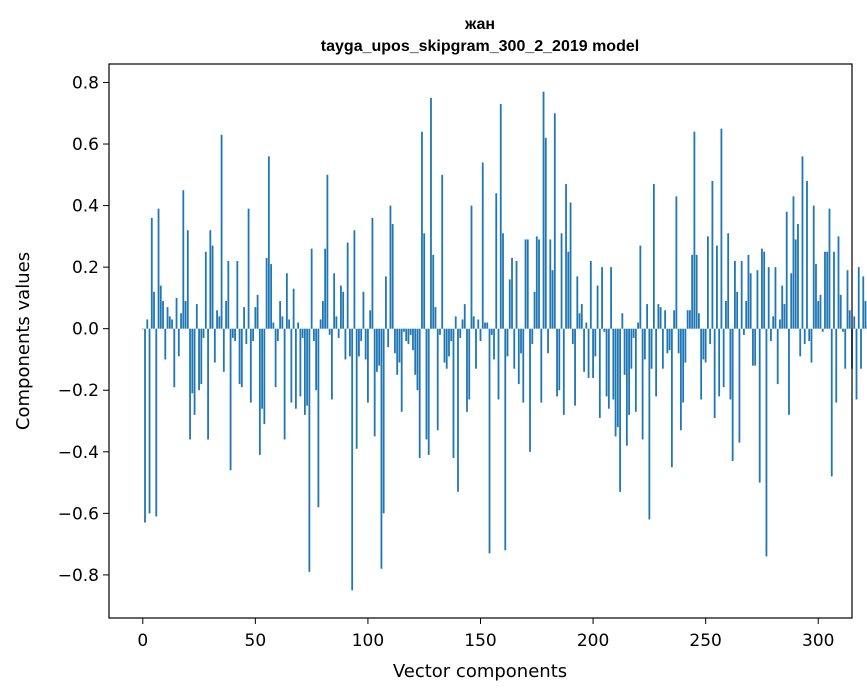  I want to click on x-tick-label: 200, so click(593, 641).